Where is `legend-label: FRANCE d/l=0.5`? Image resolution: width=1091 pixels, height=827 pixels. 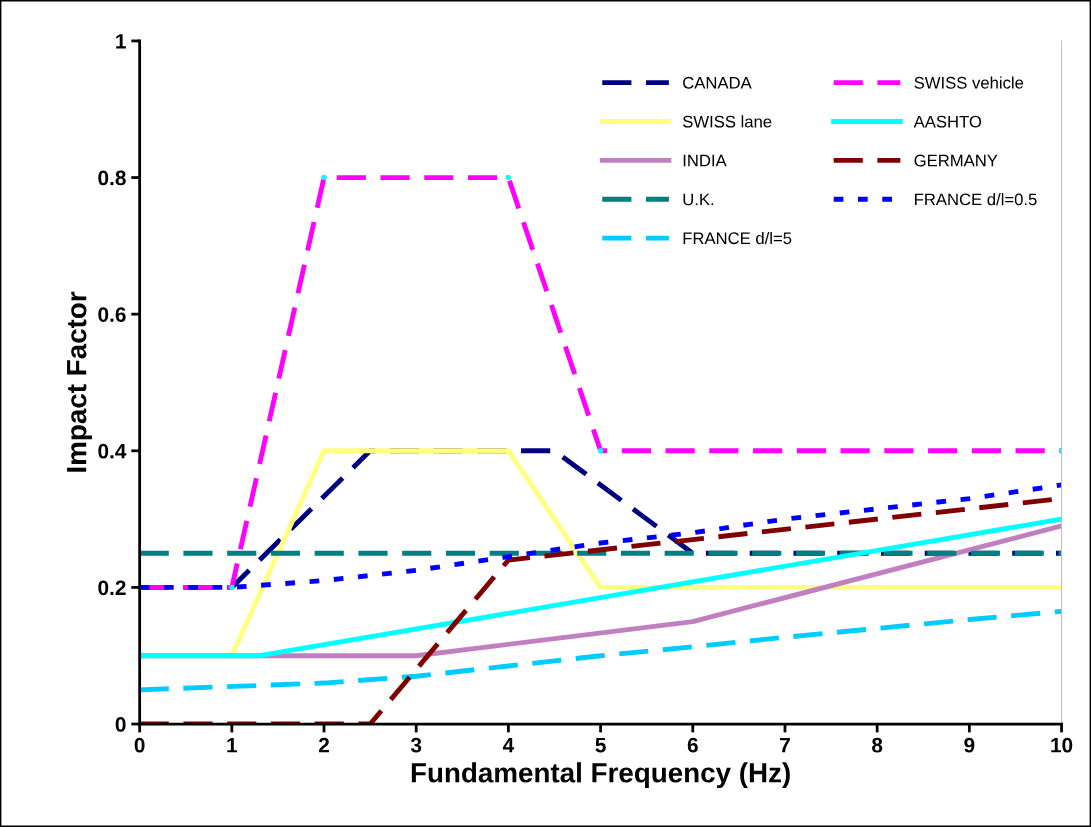
legend-label: FRANCE d/l=0.5 is located at coordinates (976, 199).